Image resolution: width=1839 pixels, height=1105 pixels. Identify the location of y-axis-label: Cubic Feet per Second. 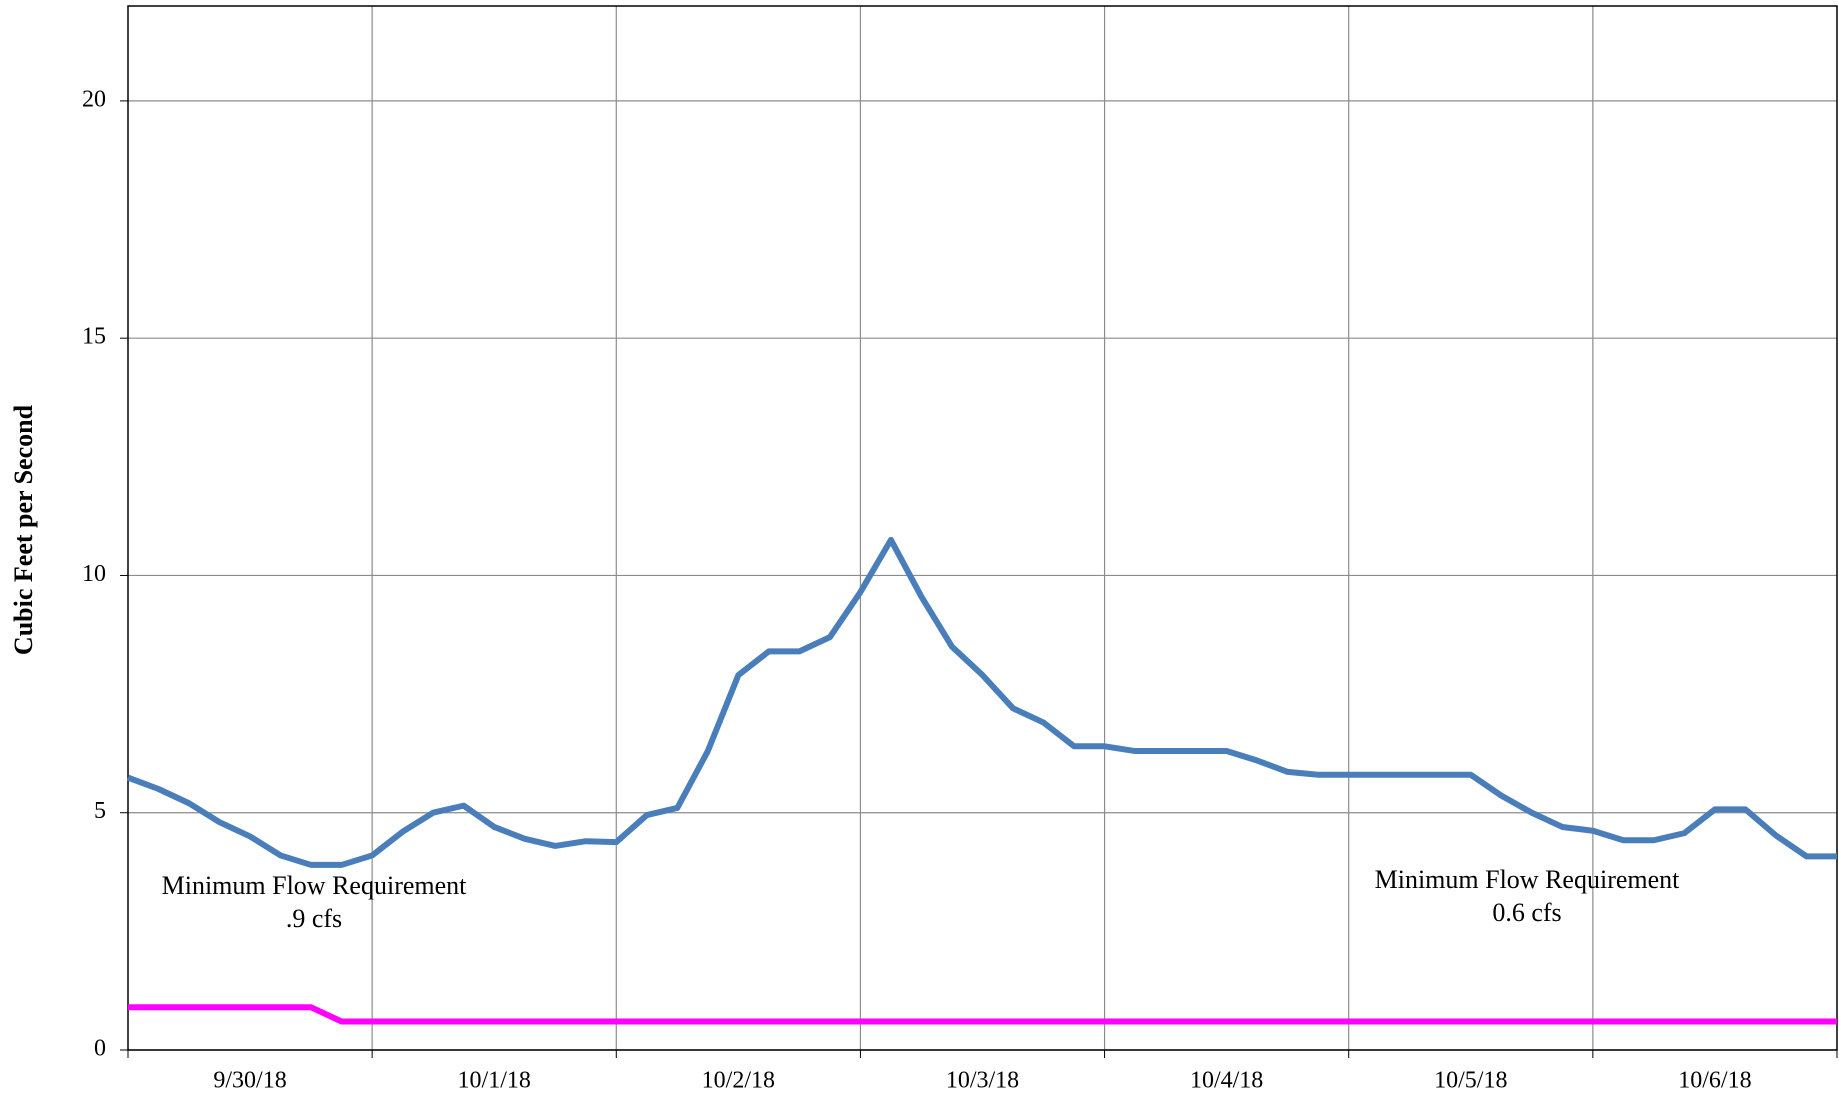
(23, 529).